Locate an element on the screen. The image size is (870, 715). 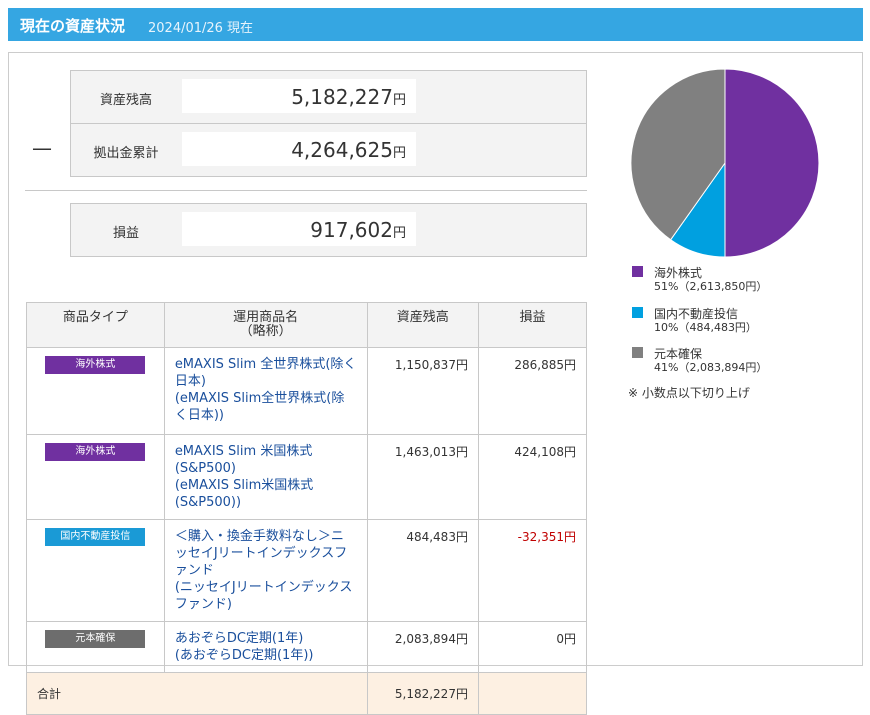
profit-cell: -32,351円 is located at coordinates (532, 570).